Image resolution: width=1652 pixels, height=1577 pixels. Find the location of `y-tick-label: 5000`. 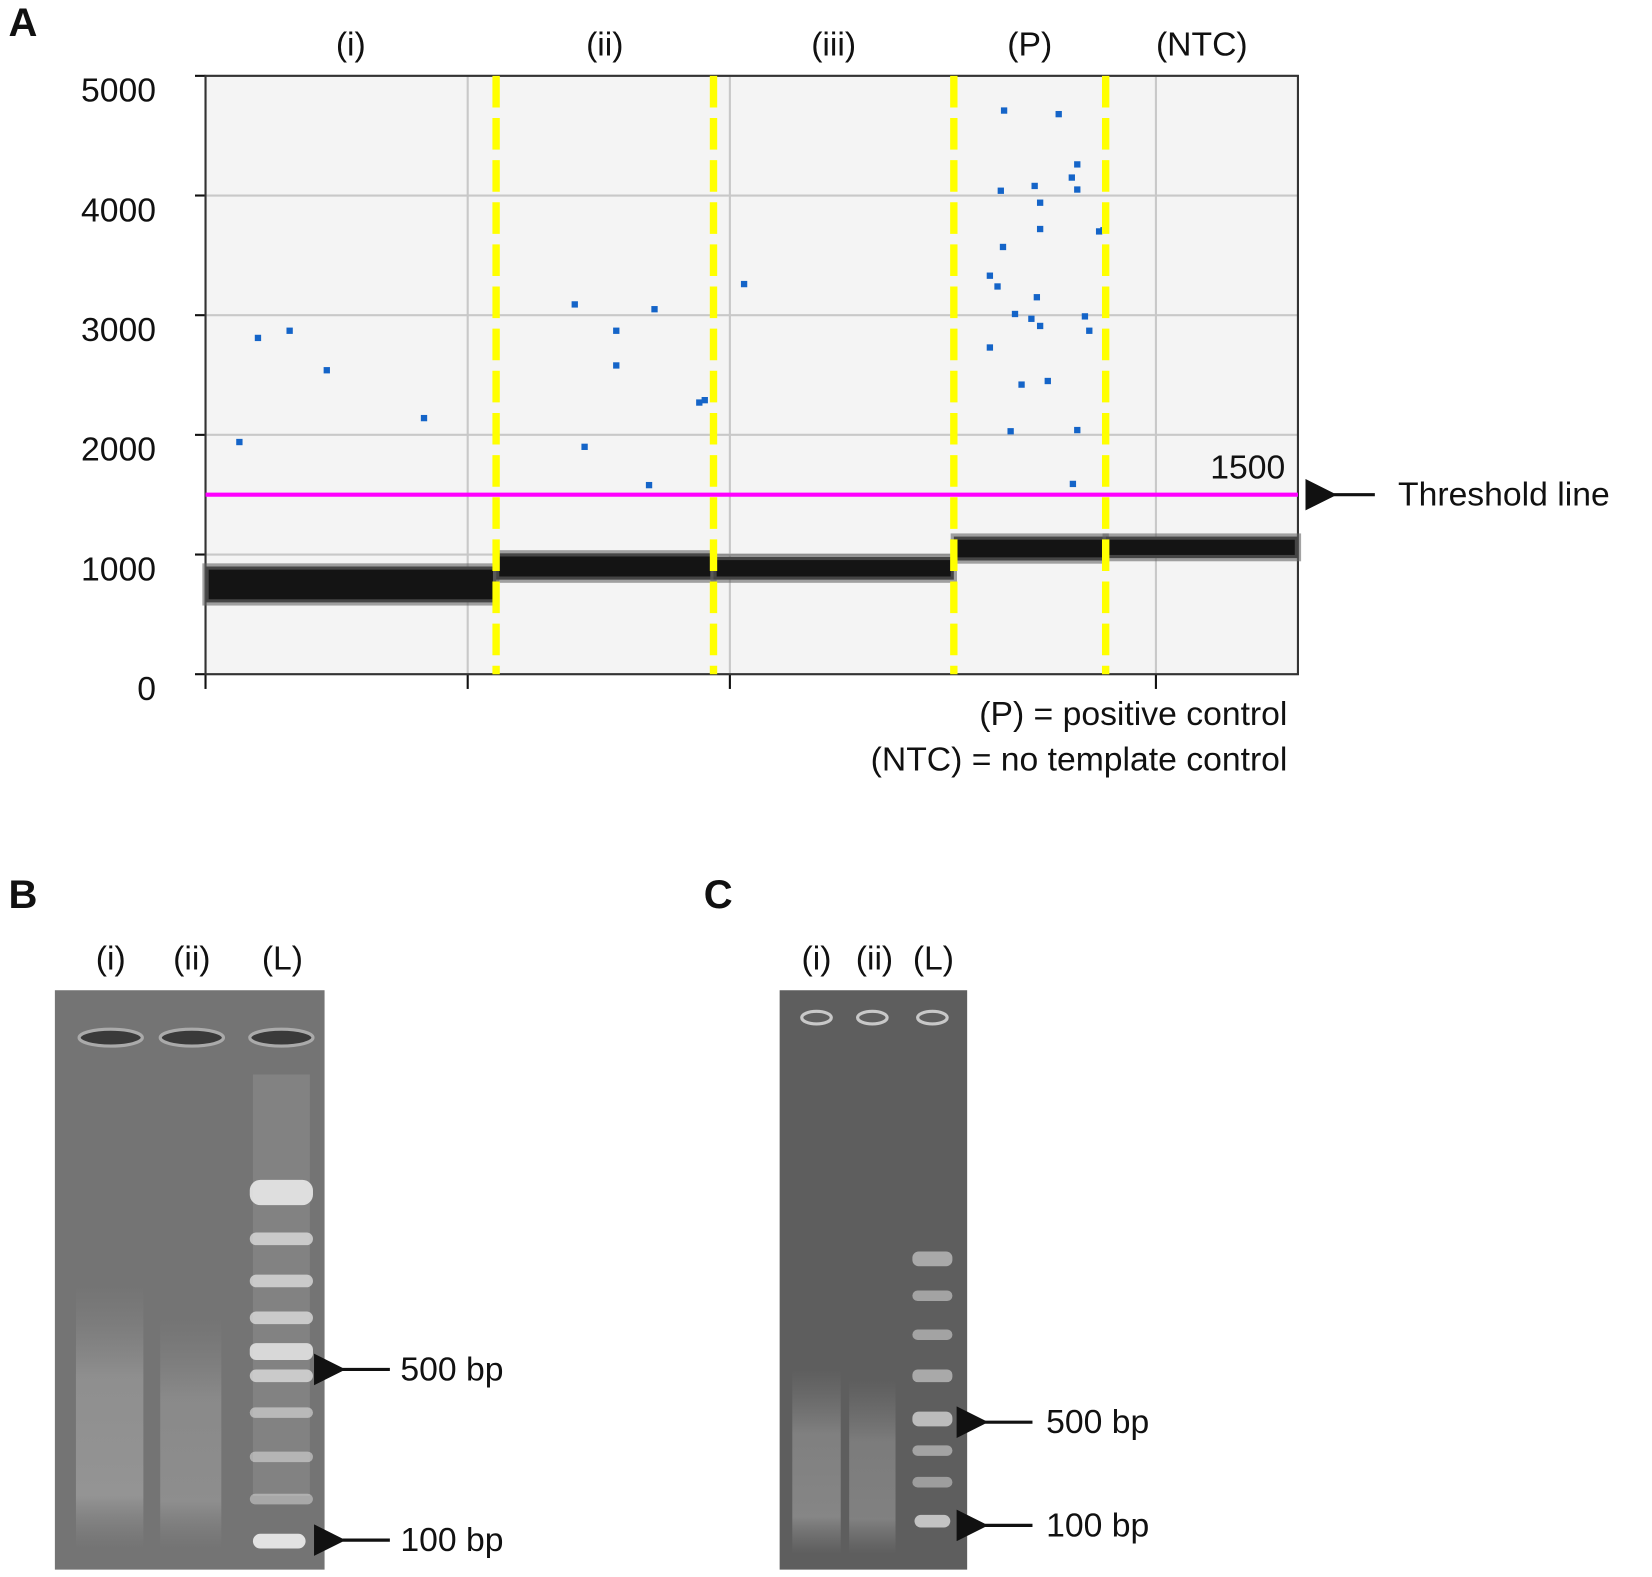

y-tick-label: 5000 is located at coordinates (118, 91).